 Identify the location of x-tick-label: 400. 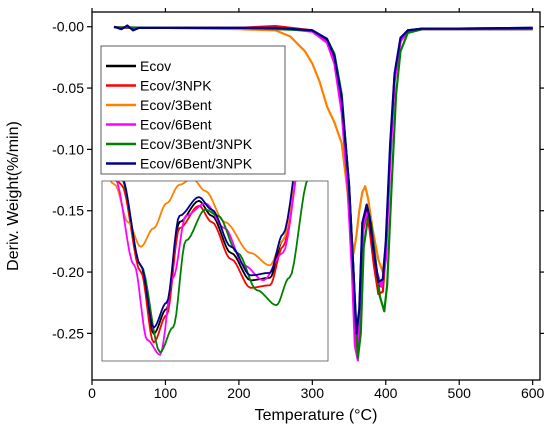
(386, 393).